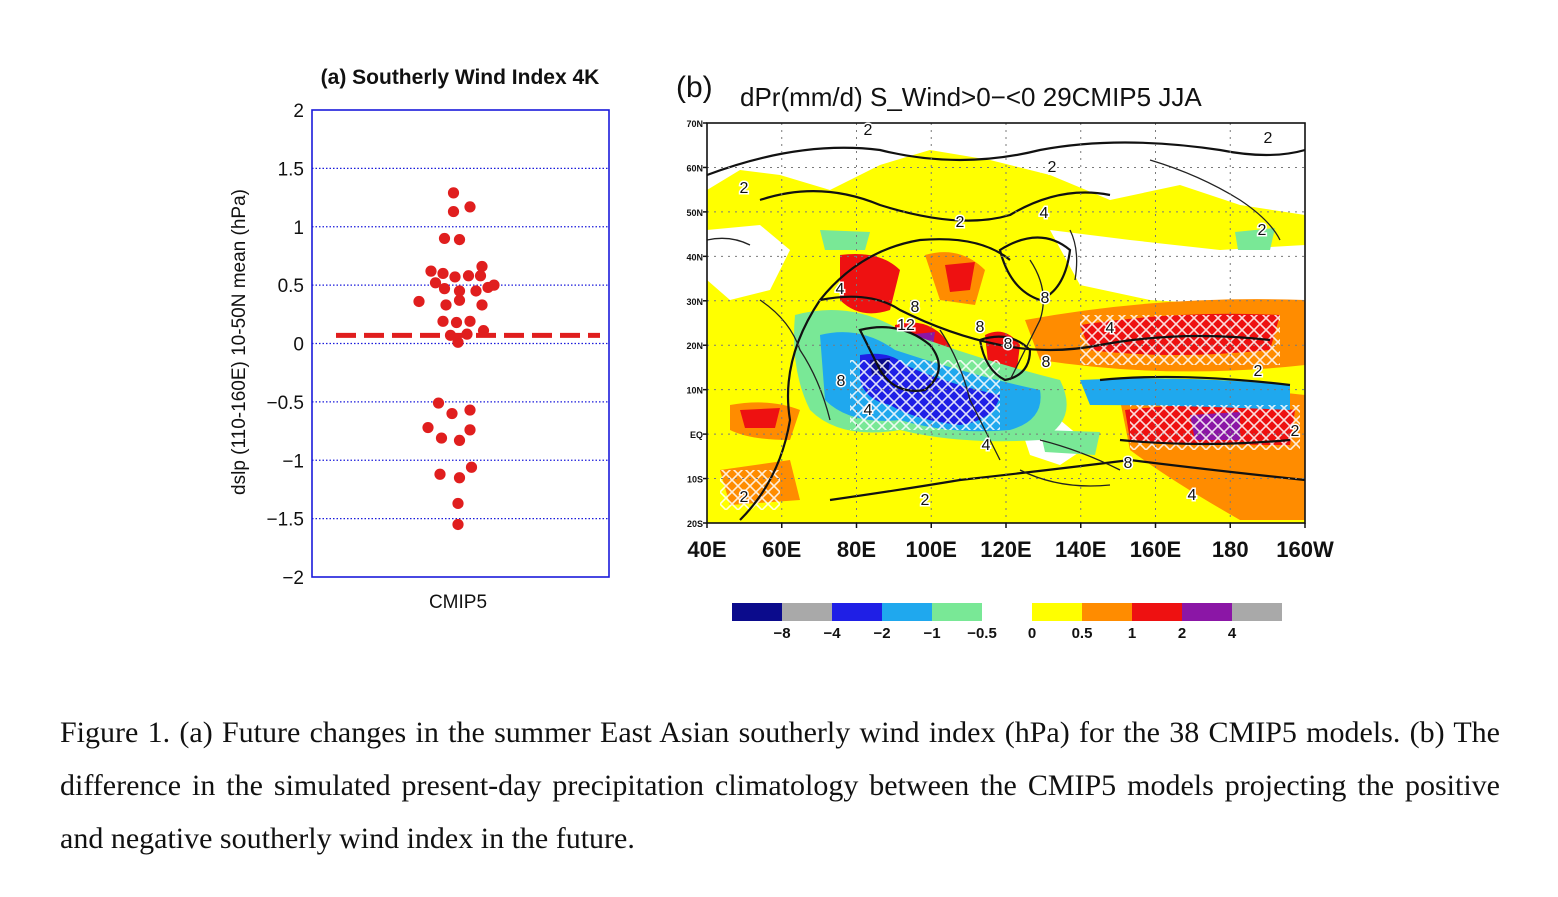 Image resolution: width=1558 pixels, height=897 pixels. I want to click on panel-b-label: (b), so click(694, 87).